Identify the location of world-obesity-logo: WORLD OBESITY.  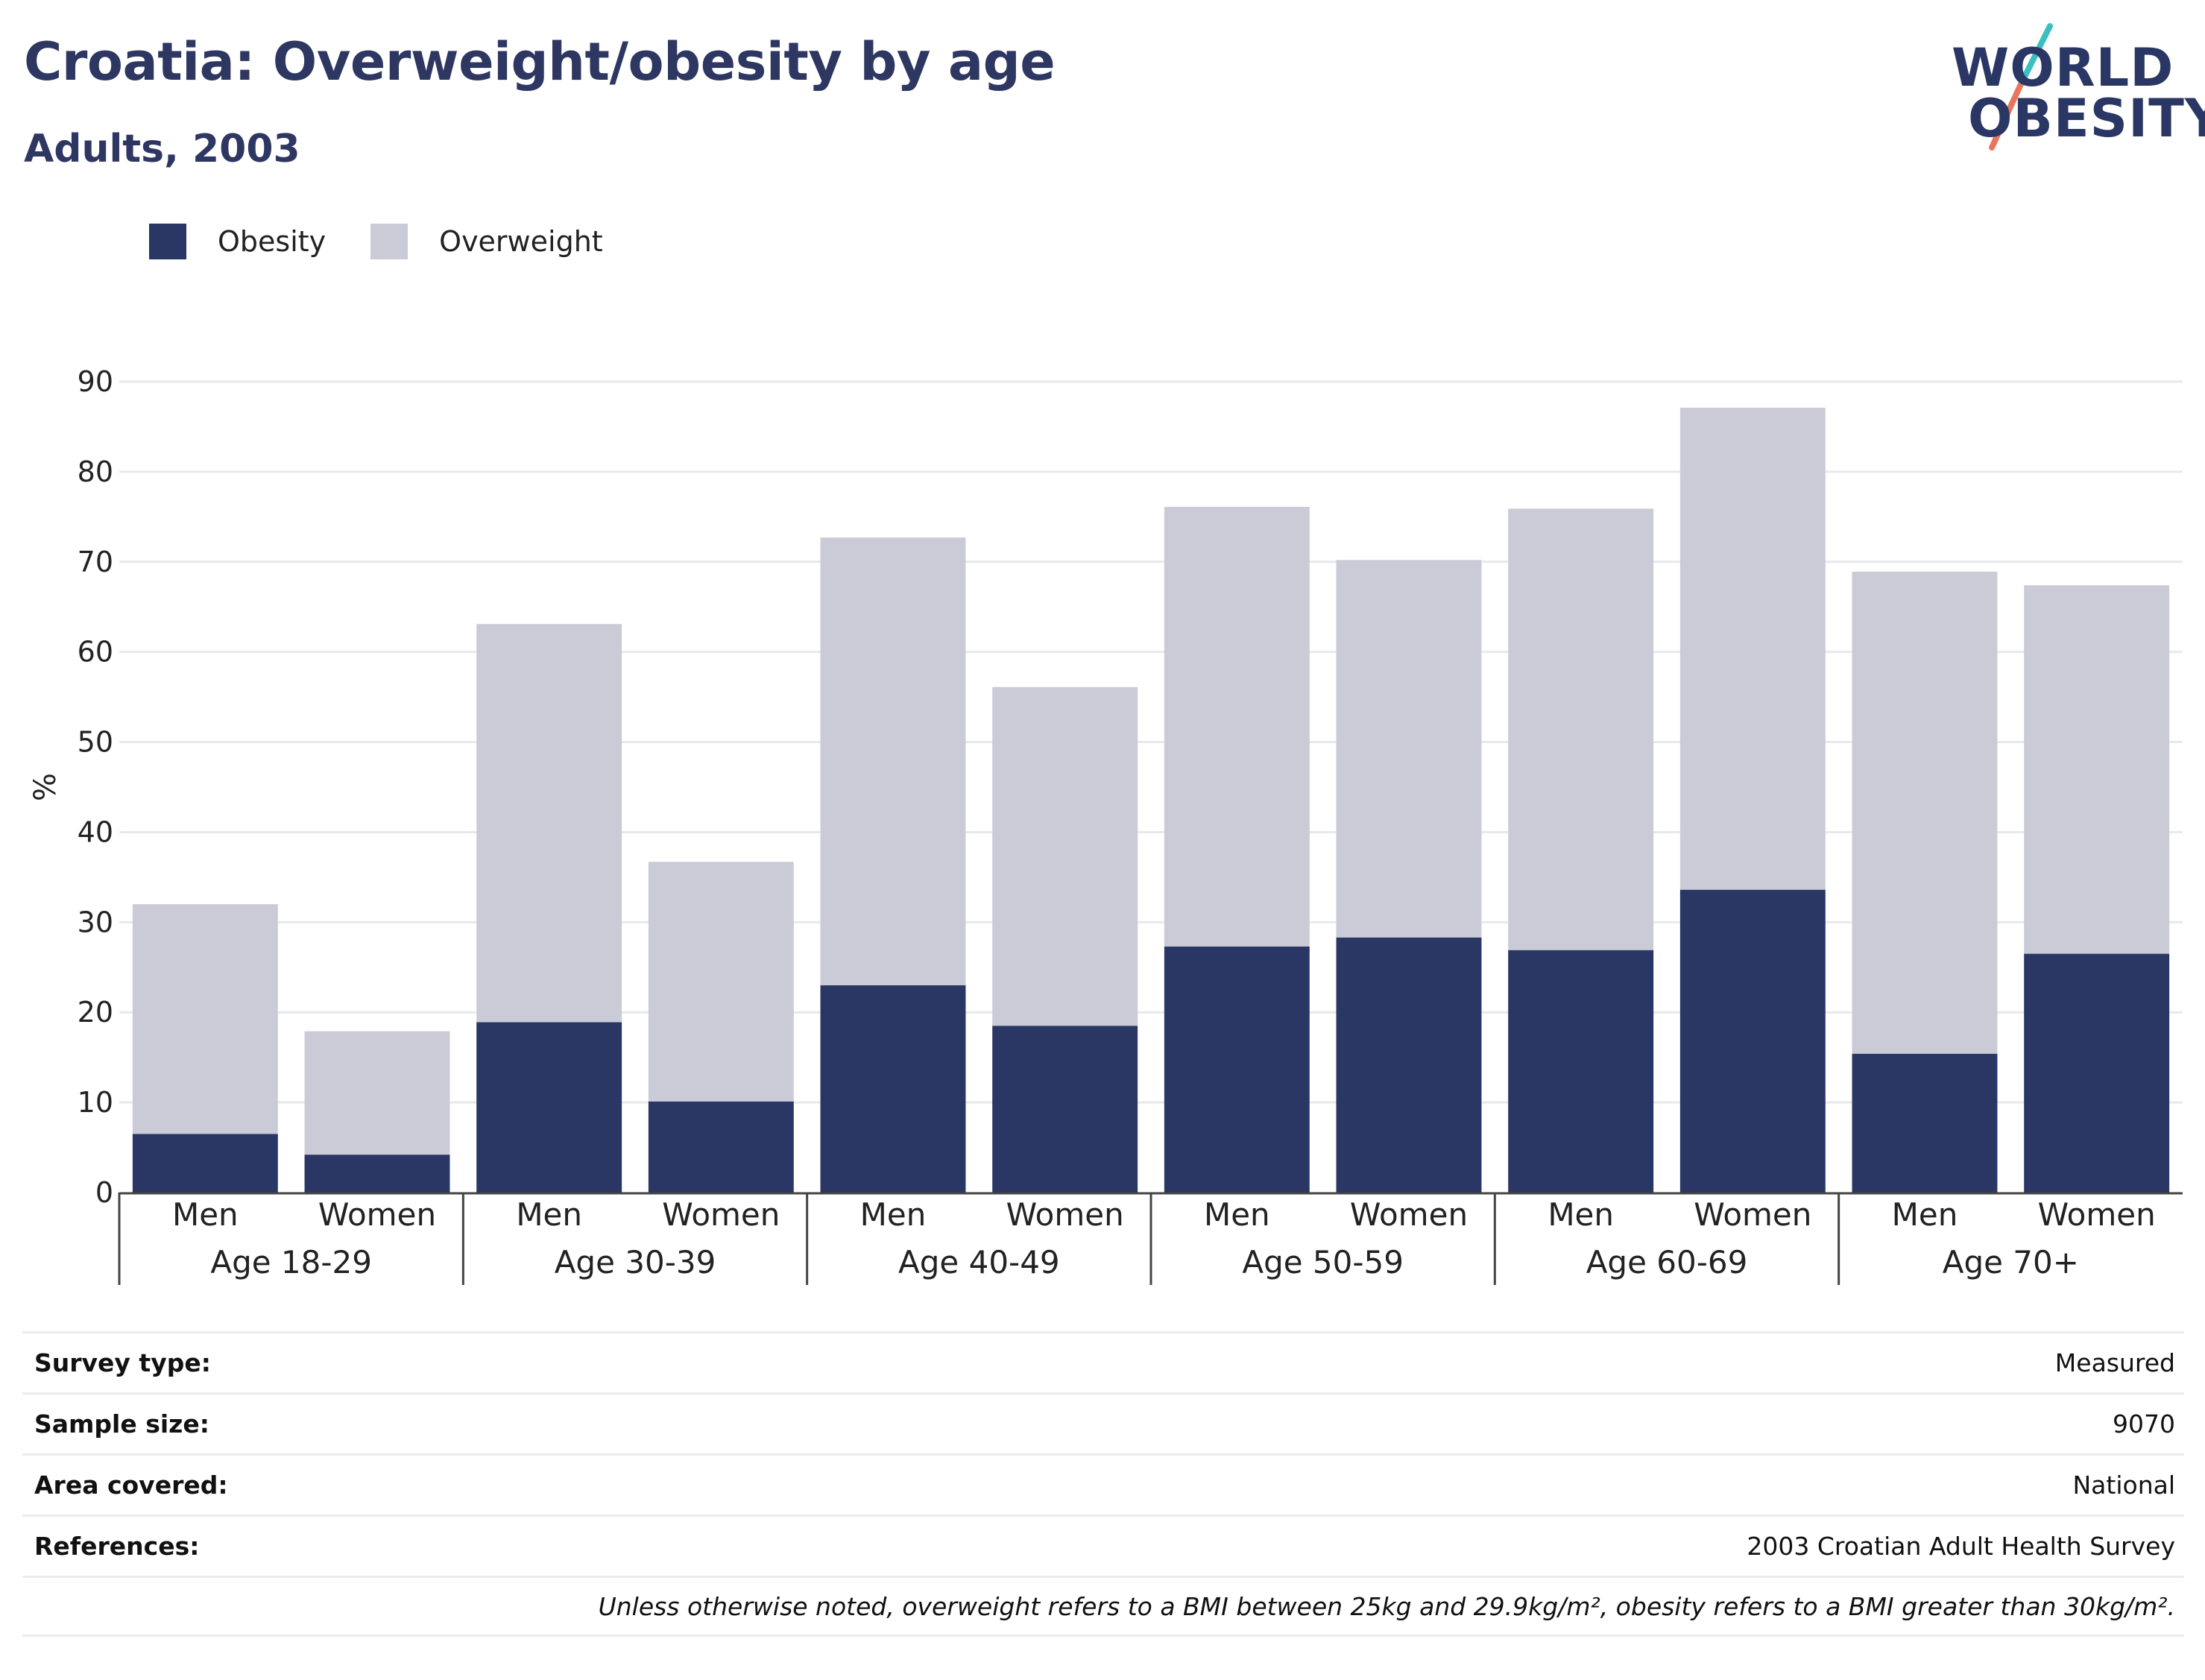
(2071, 89).